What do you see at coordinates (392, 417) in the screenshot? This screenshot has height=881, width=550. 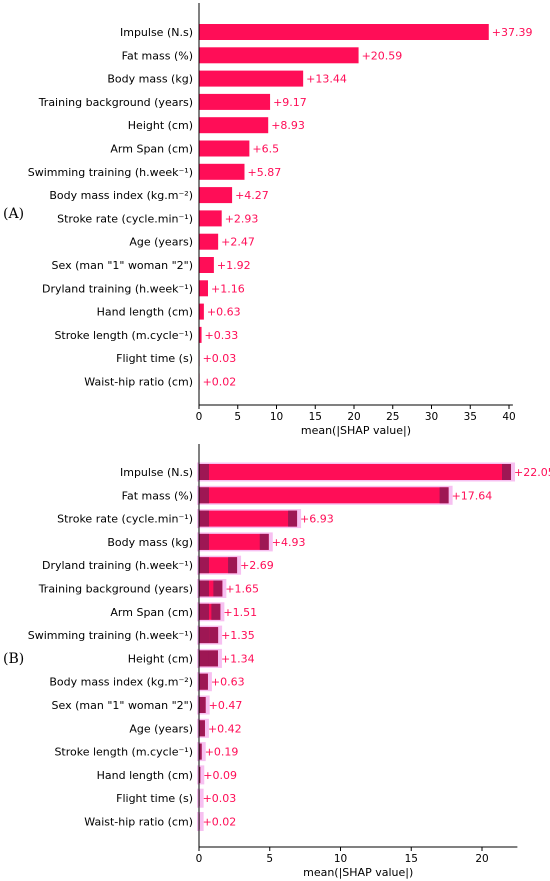 I see `a-x-tick-label-5: 25` at bounding box center [392, 417].